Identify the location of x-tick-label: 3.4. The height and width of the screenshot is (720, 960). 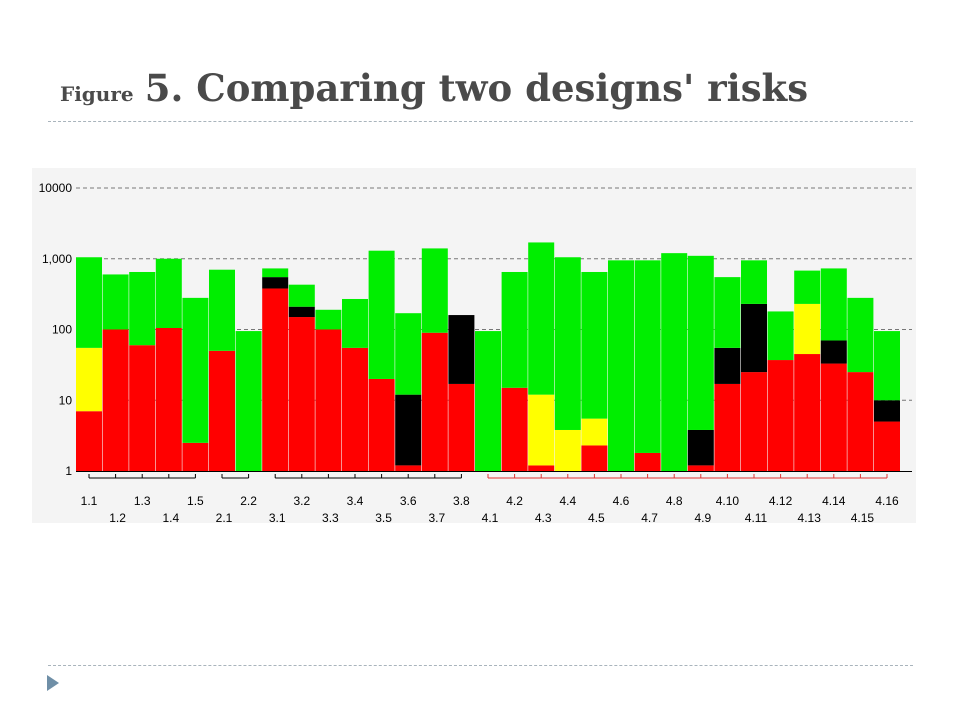
(355, 501).